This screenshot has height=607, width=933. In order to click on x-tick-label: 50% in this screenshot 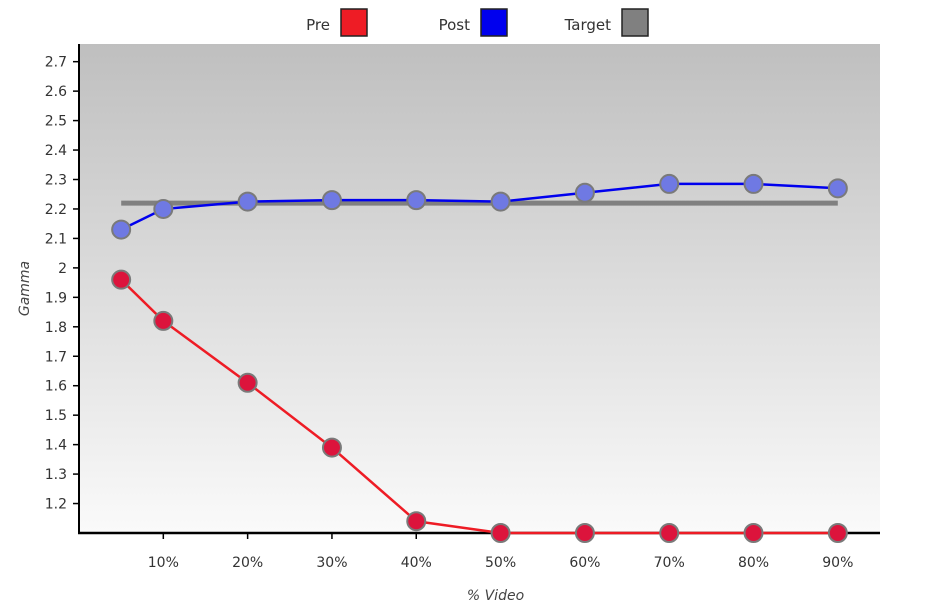, I will do `click(500, 563)`.